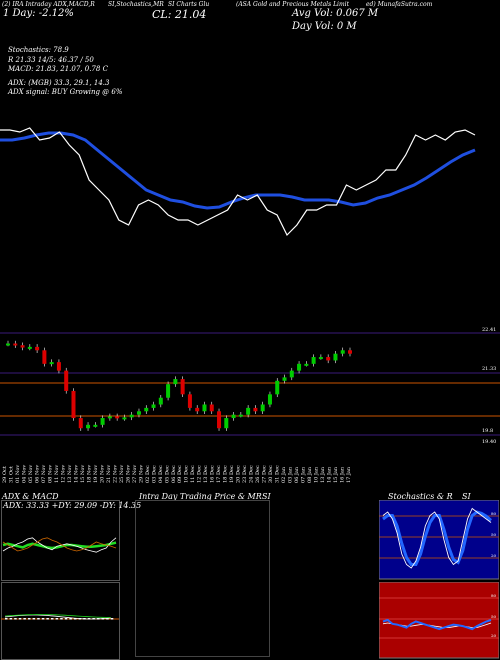 The width and height of the screenshot is (500, 660). What do you see at coordinates (179, 14) in the screenshot?
I see `close-price: CL: 21.04` at bounding box center [179, 14].